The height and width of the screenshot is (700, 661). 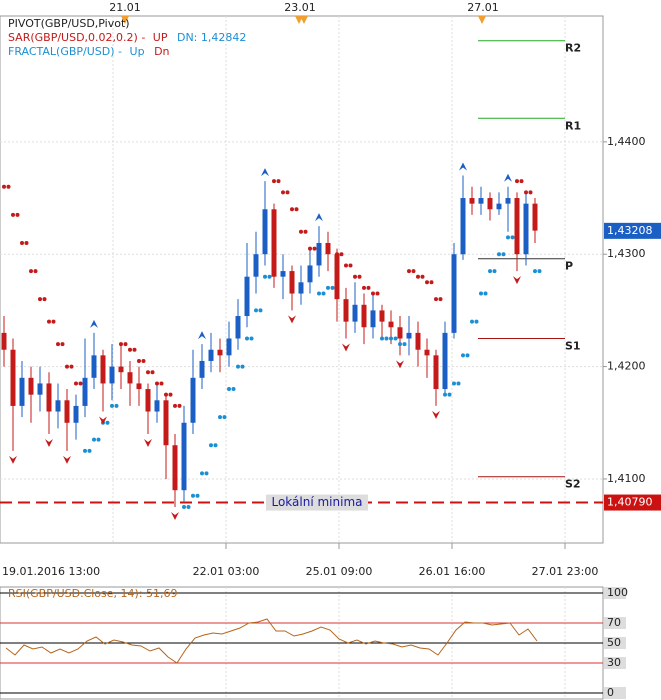 I want to click on legend-fractal: FRACTAL(GBP/USD) - Up Dn, so click(x=89, y=51).